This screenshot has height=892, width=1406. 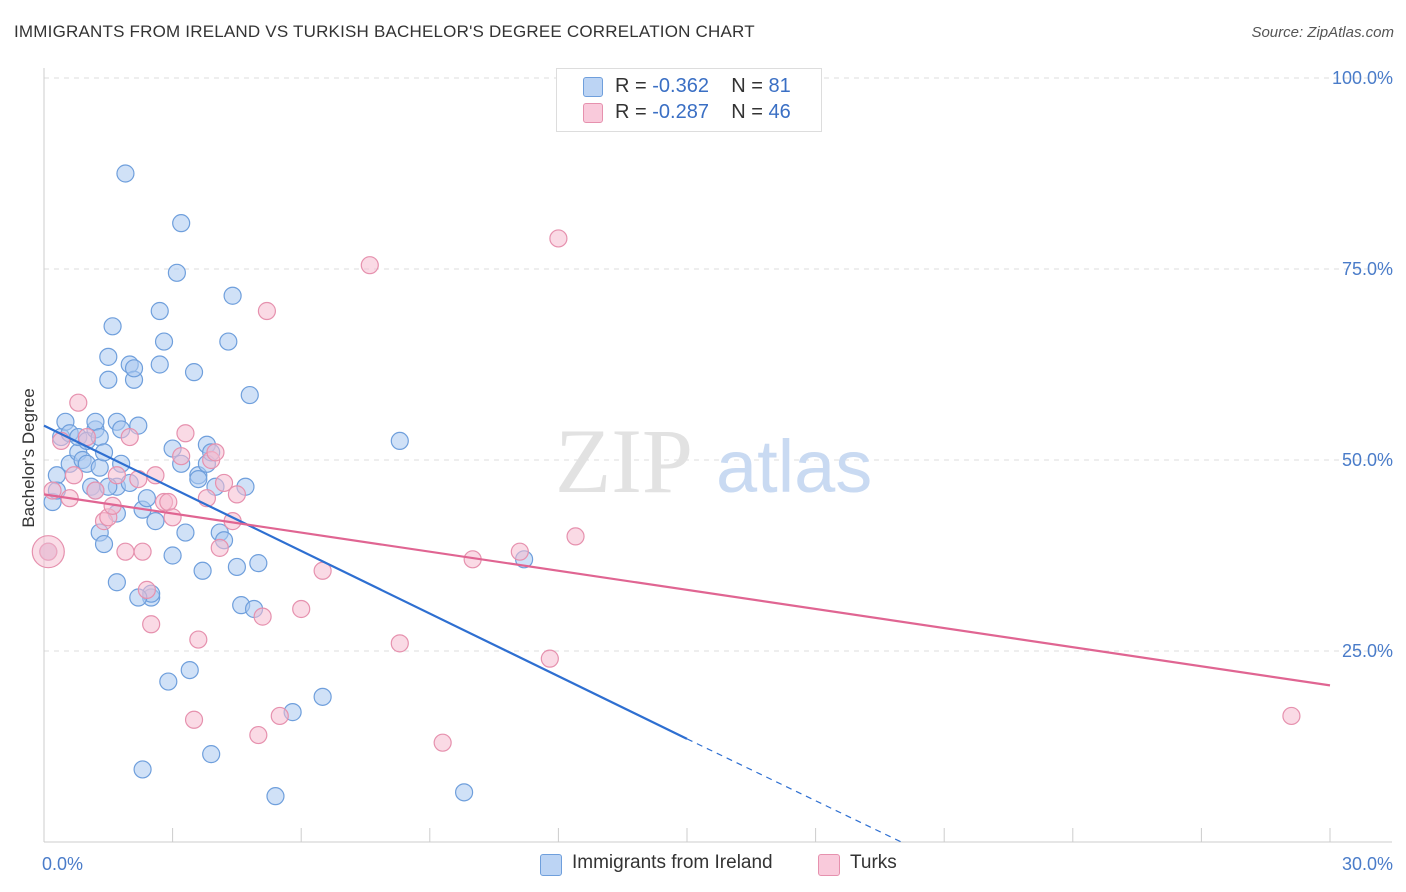 What do you see at coordinates (672, 862) in the screenshot?
I see `bottom-legend-label-ireland: Immigrants from Ireland` at bounding box center [672, 862].